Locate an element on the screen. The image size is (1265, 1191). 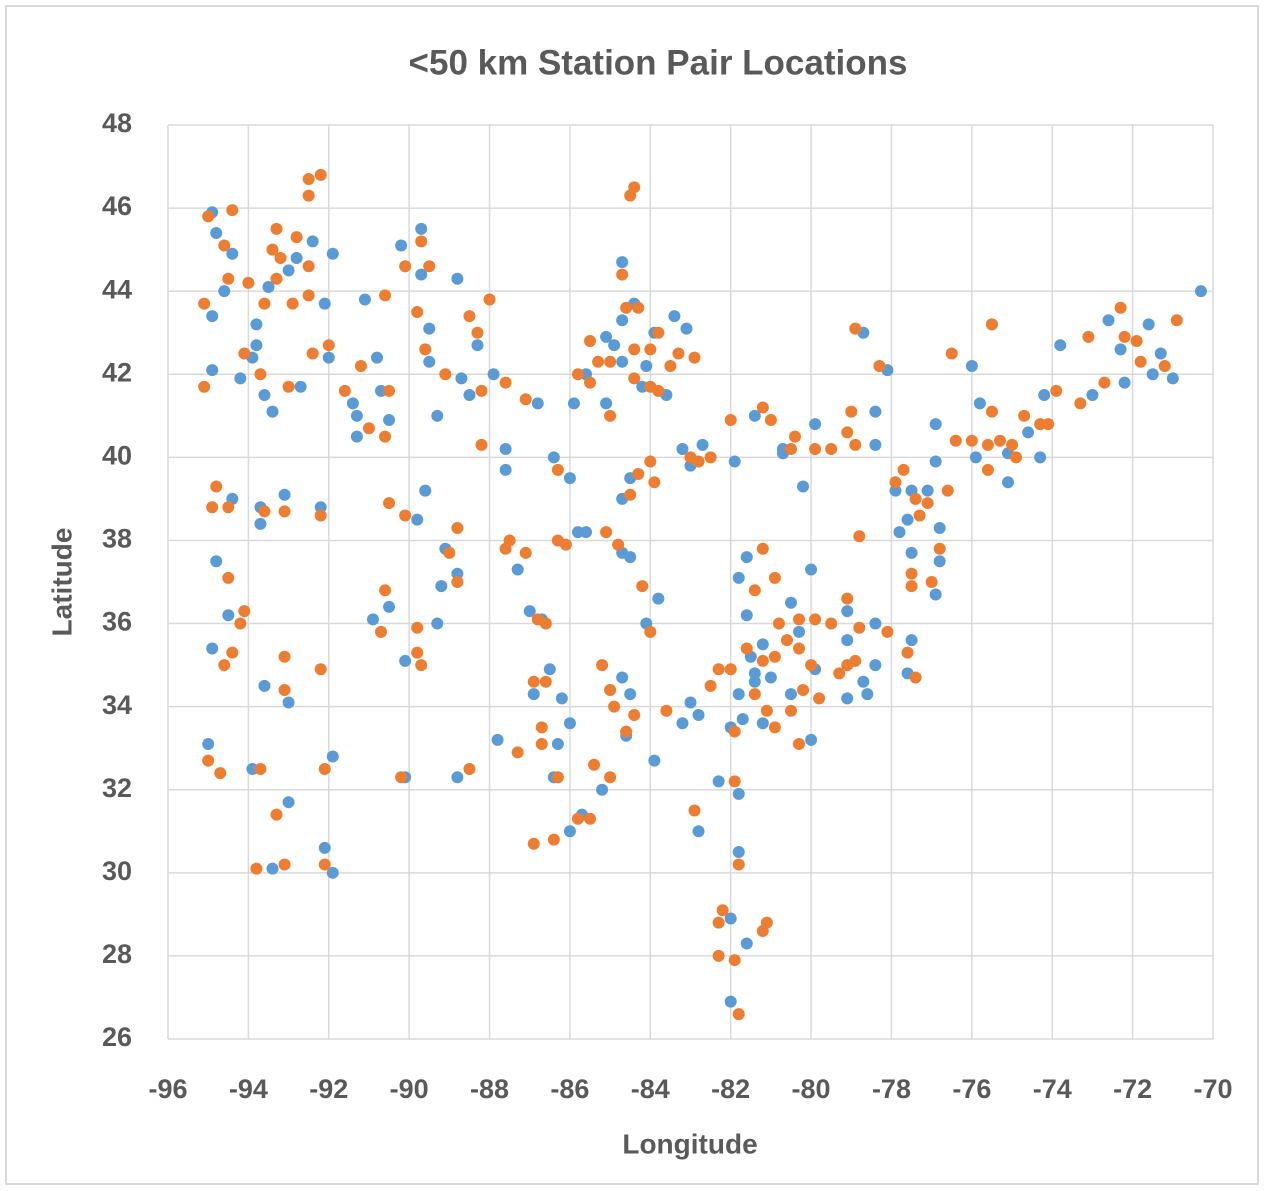
y-tick-label: 44 is located at coordinates (117, 289).